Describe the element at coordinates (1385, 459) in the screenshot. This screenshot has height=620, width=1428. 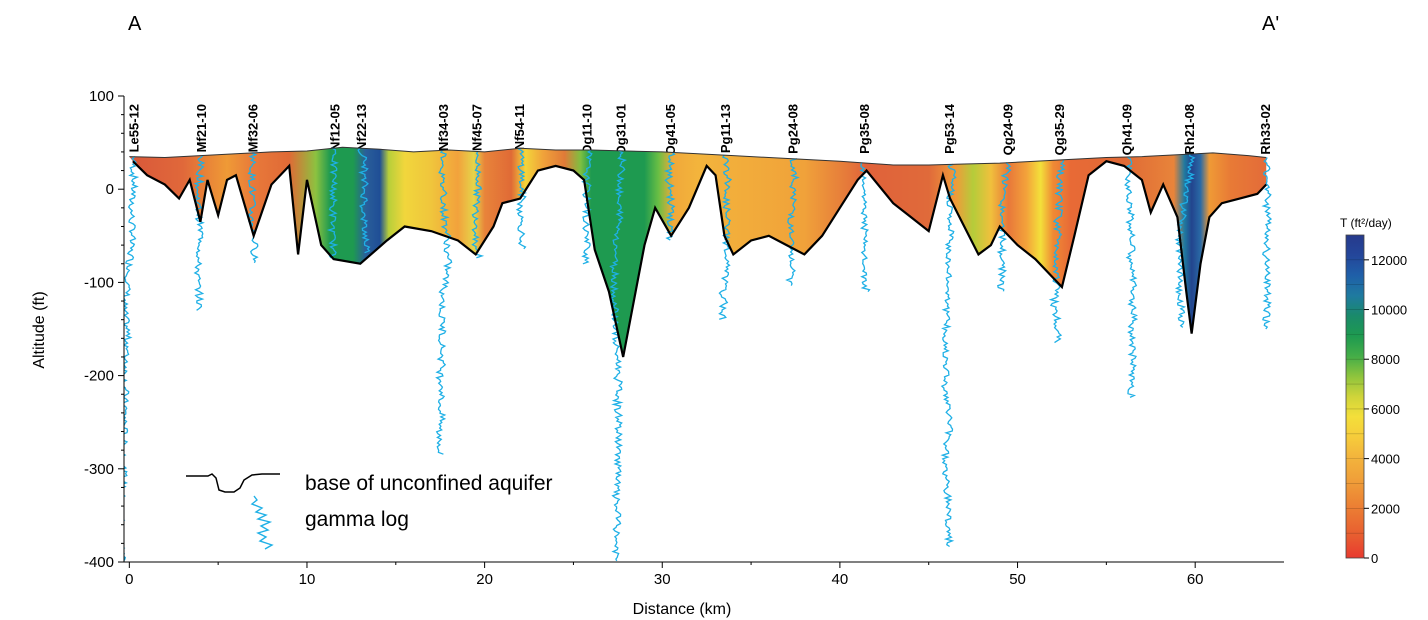
I see `colorbar-tick-label: 4000` at that location.